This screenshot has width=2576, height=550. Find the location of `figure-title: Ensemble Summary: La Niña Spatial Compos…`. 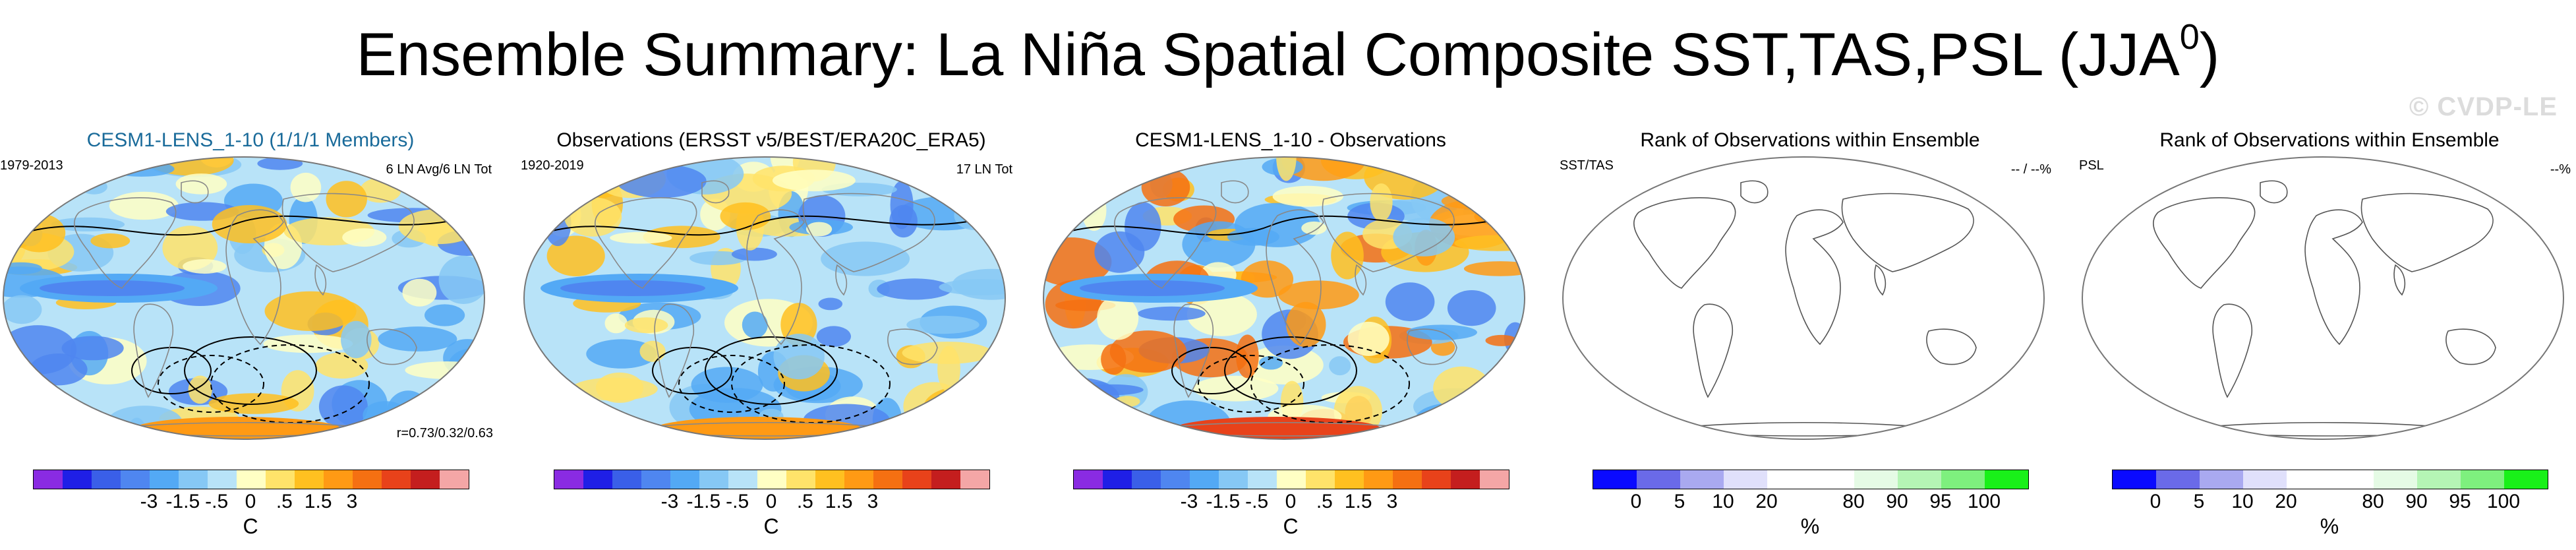

figure-title: Ensemble Summary: La Niña Spatial Compos… is located at coordinates (1288, 54).